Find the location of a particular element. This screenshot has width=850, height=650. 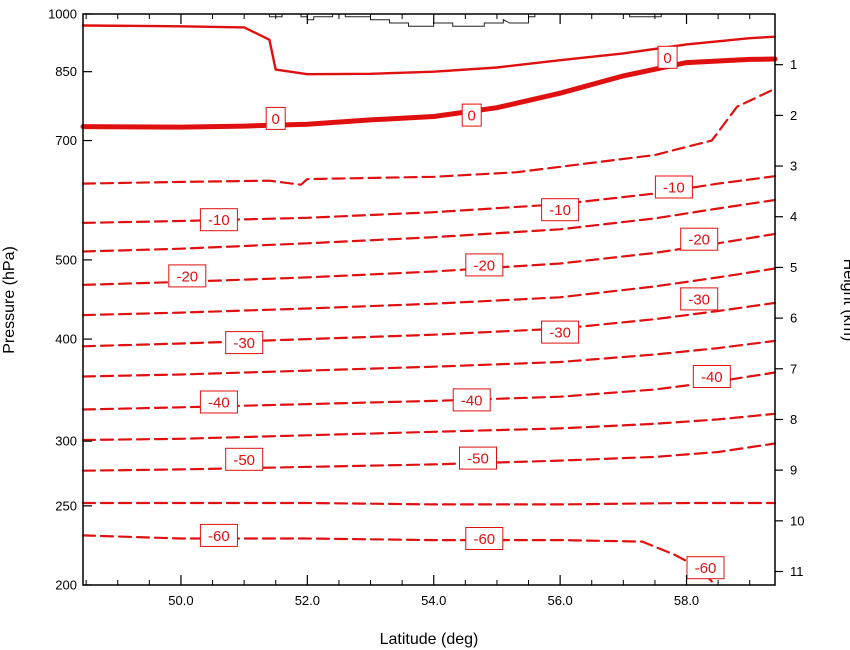

height-tick-label: 8 is located at coordinates (793, 419).